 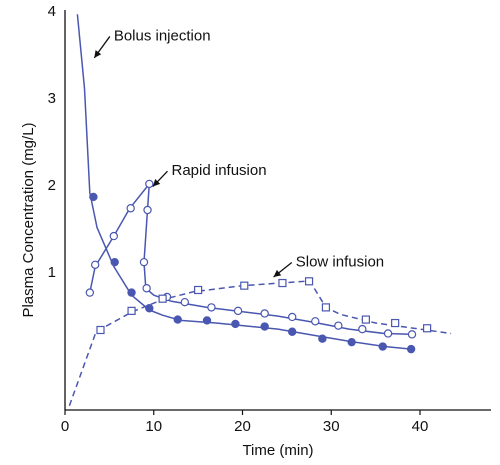 I want to click on y-tick-label: 1, so click(x=52, y=272).